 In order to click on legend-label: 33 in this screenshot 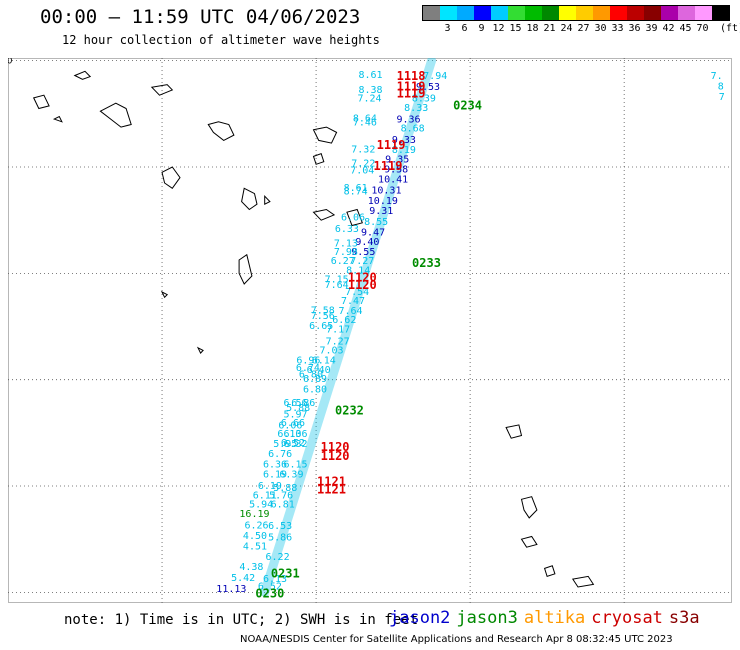, I will do `click(617, 28)`.